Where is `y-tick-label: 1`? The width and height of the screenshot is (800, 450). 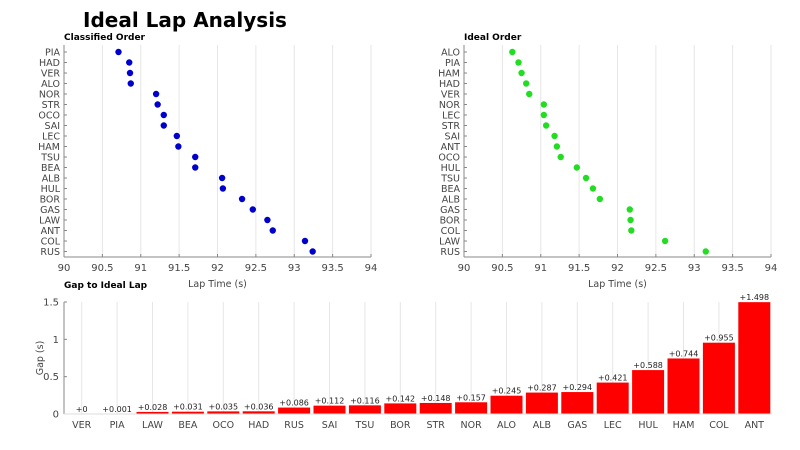 y-tick-label: 1 is located at coordinates (56, 340).